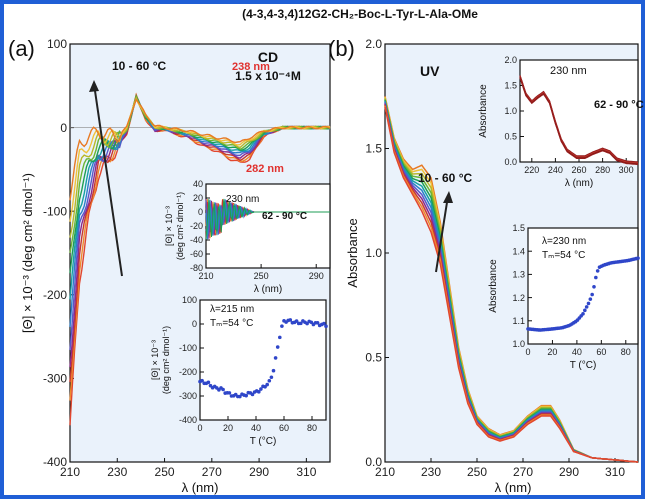  Describe the element at coordinates (108, 180) in the screenshot. I see `cd-trend-arrow` at that location.